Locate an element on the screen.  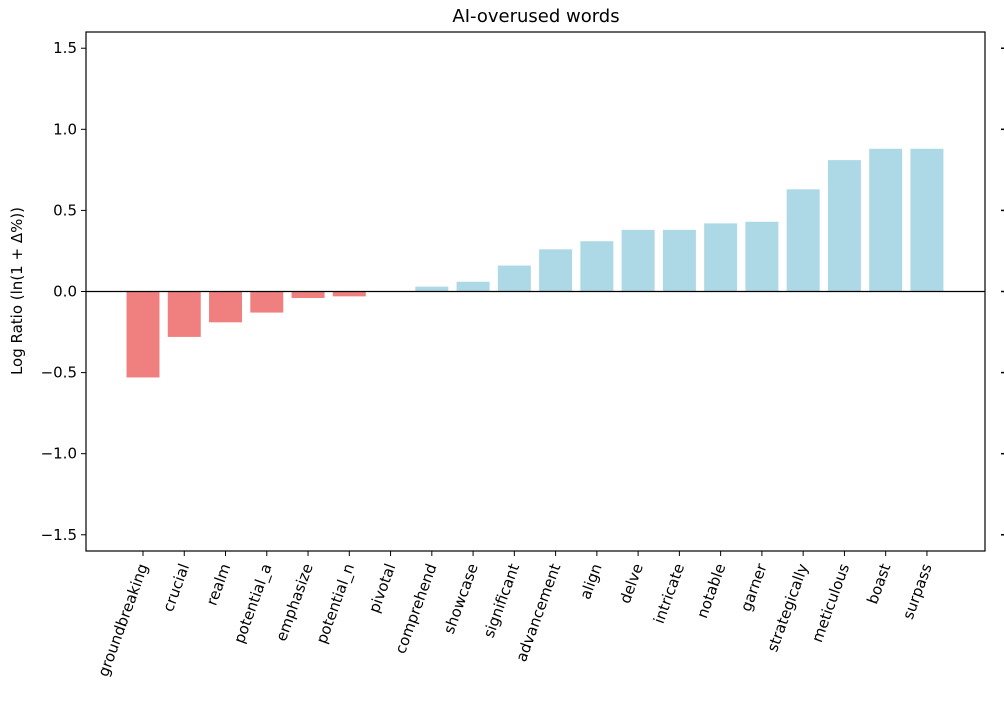
bar-meticulous is located at coordinates (844, 226).